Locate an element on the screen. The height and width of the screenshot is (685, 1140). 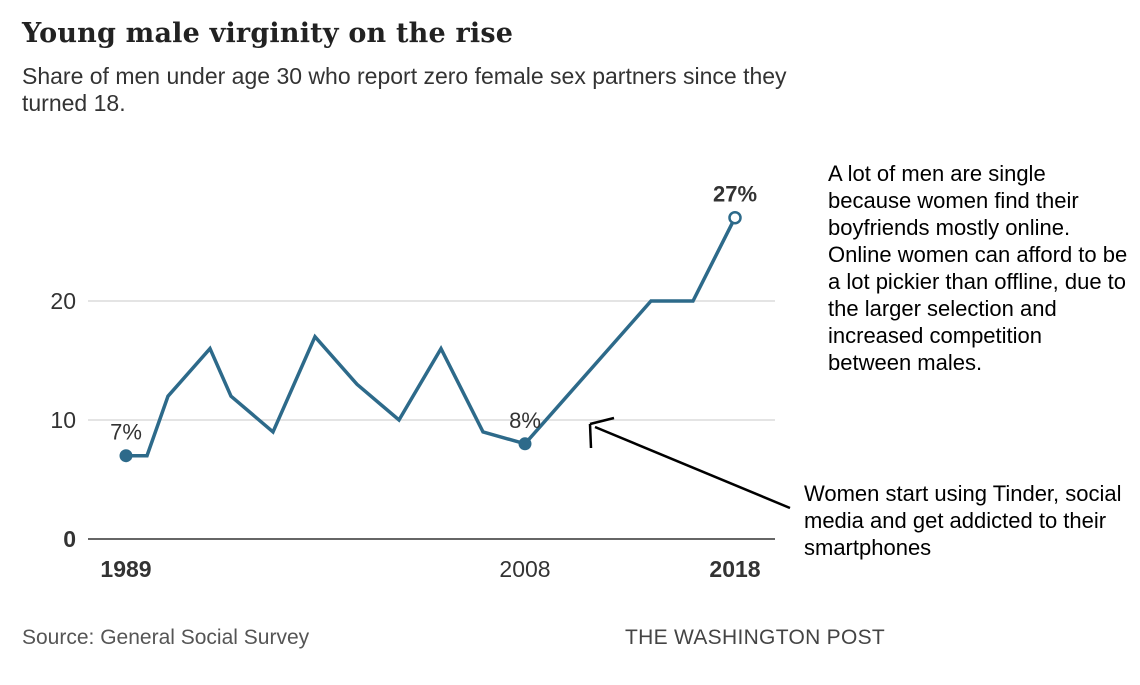
data-point-label: 8% is located at coordinates (525, 420).